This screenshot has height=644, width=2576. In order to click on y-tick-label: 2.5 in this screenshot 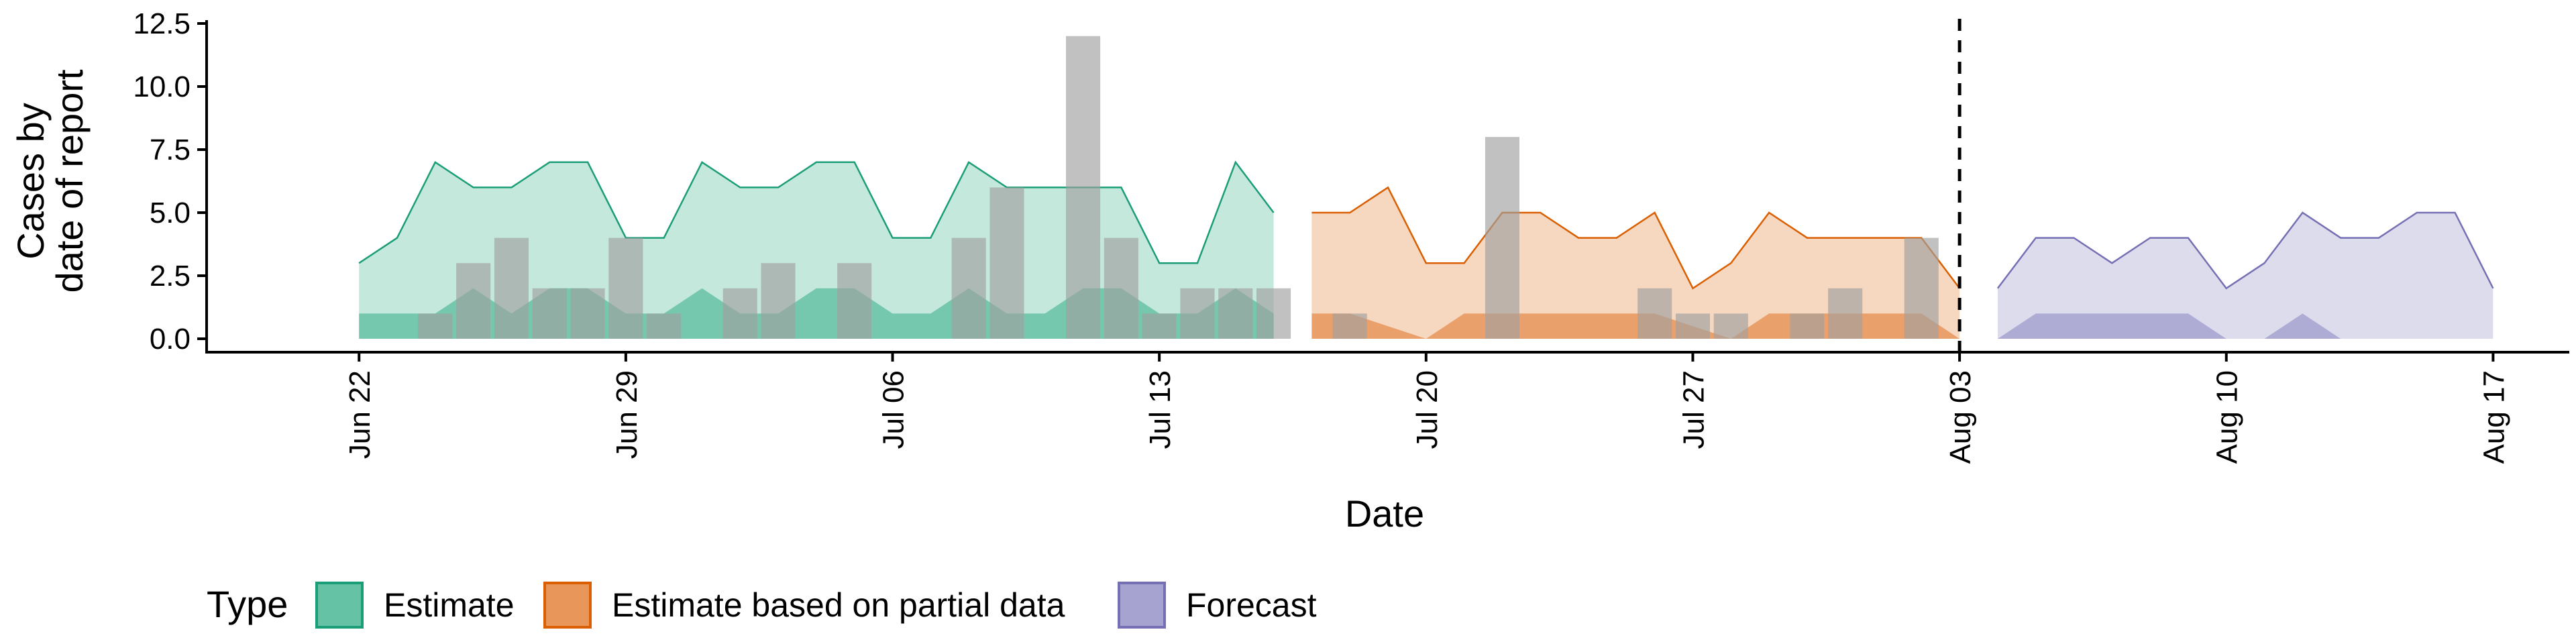, I will do `click(170, 276)`.